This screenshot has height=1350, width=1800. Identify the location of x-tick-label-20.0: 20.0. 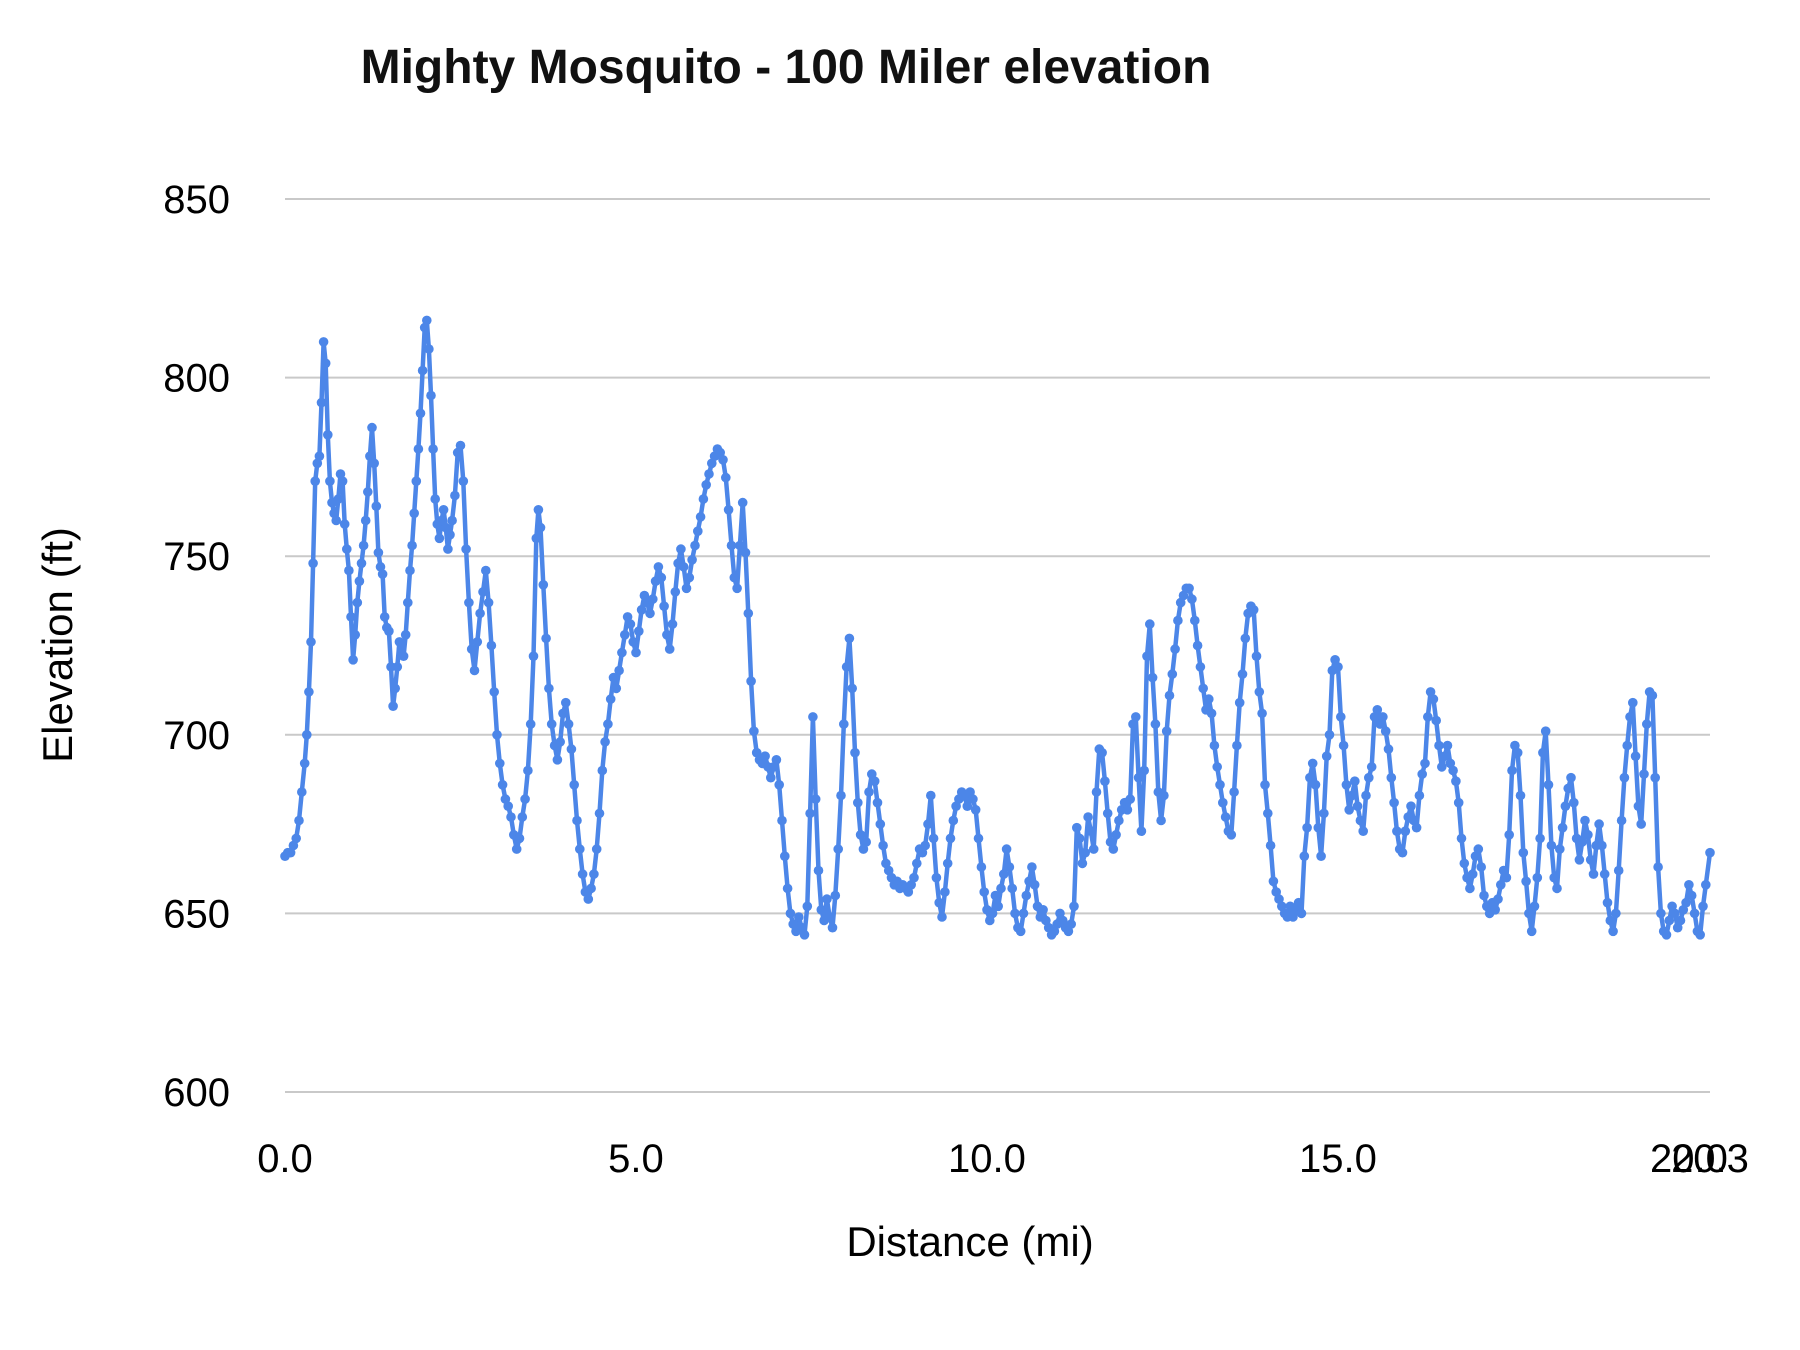
(1689, 1159).